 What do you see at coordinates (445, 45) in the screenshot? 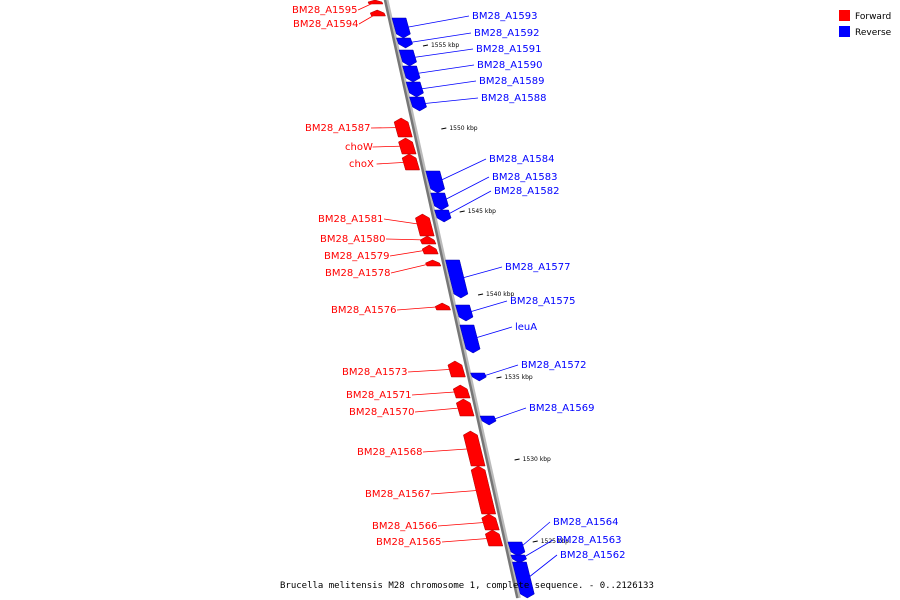
I see `kbp-tick-label: 1555 kbp` at bounding box center [445, 45].